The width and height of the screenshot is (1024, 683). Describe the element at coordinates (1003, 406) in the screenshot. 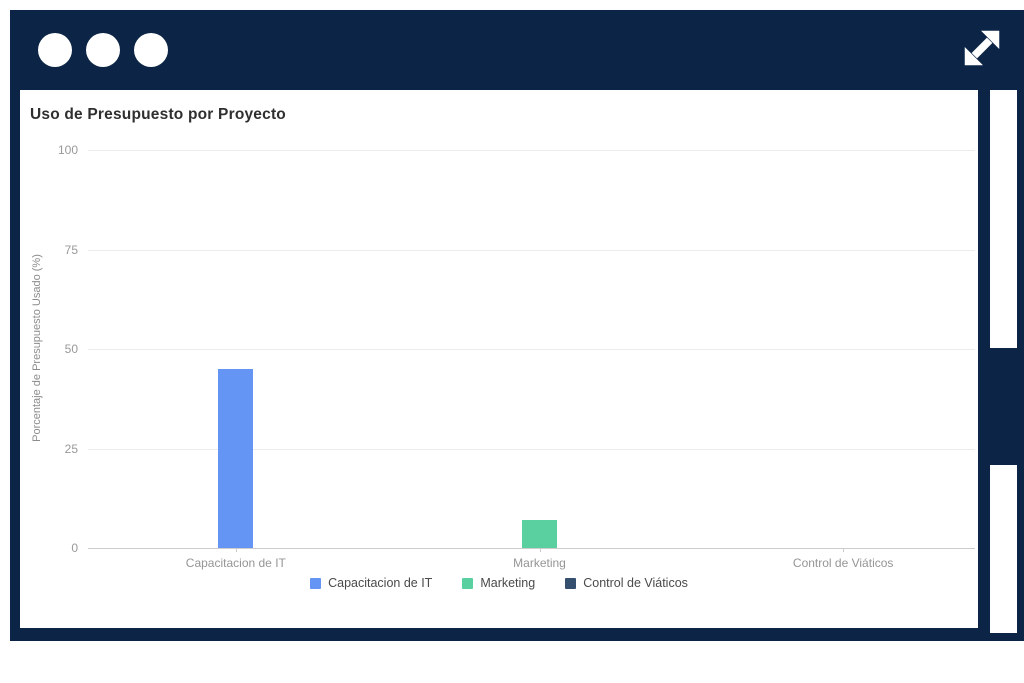

I see `scrollbar-thumb` at that location.